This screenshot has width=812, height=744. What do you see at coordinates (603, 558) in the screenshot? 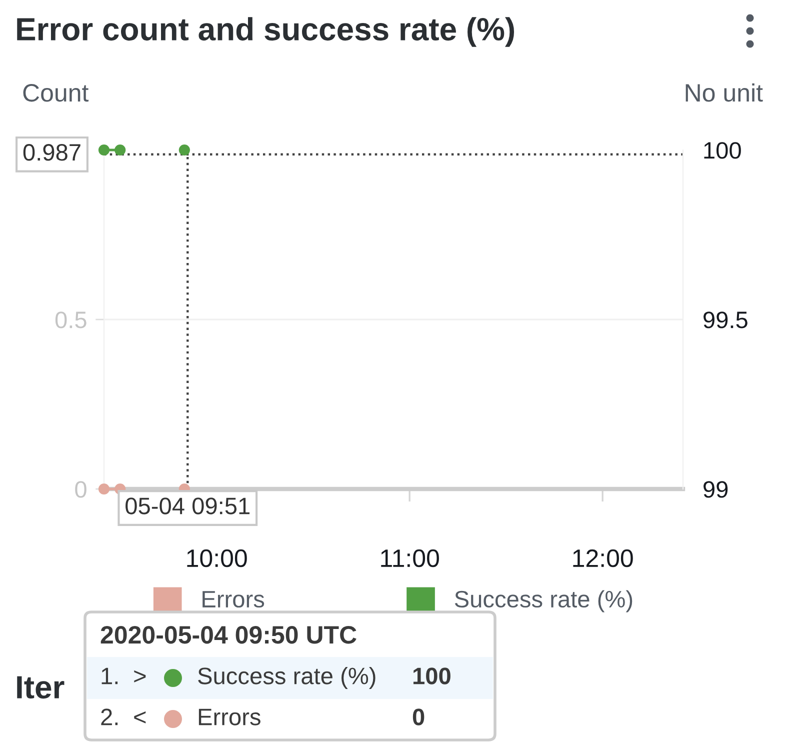
I see `x-tick-label: 12:00` at bounding box center [603, 558].